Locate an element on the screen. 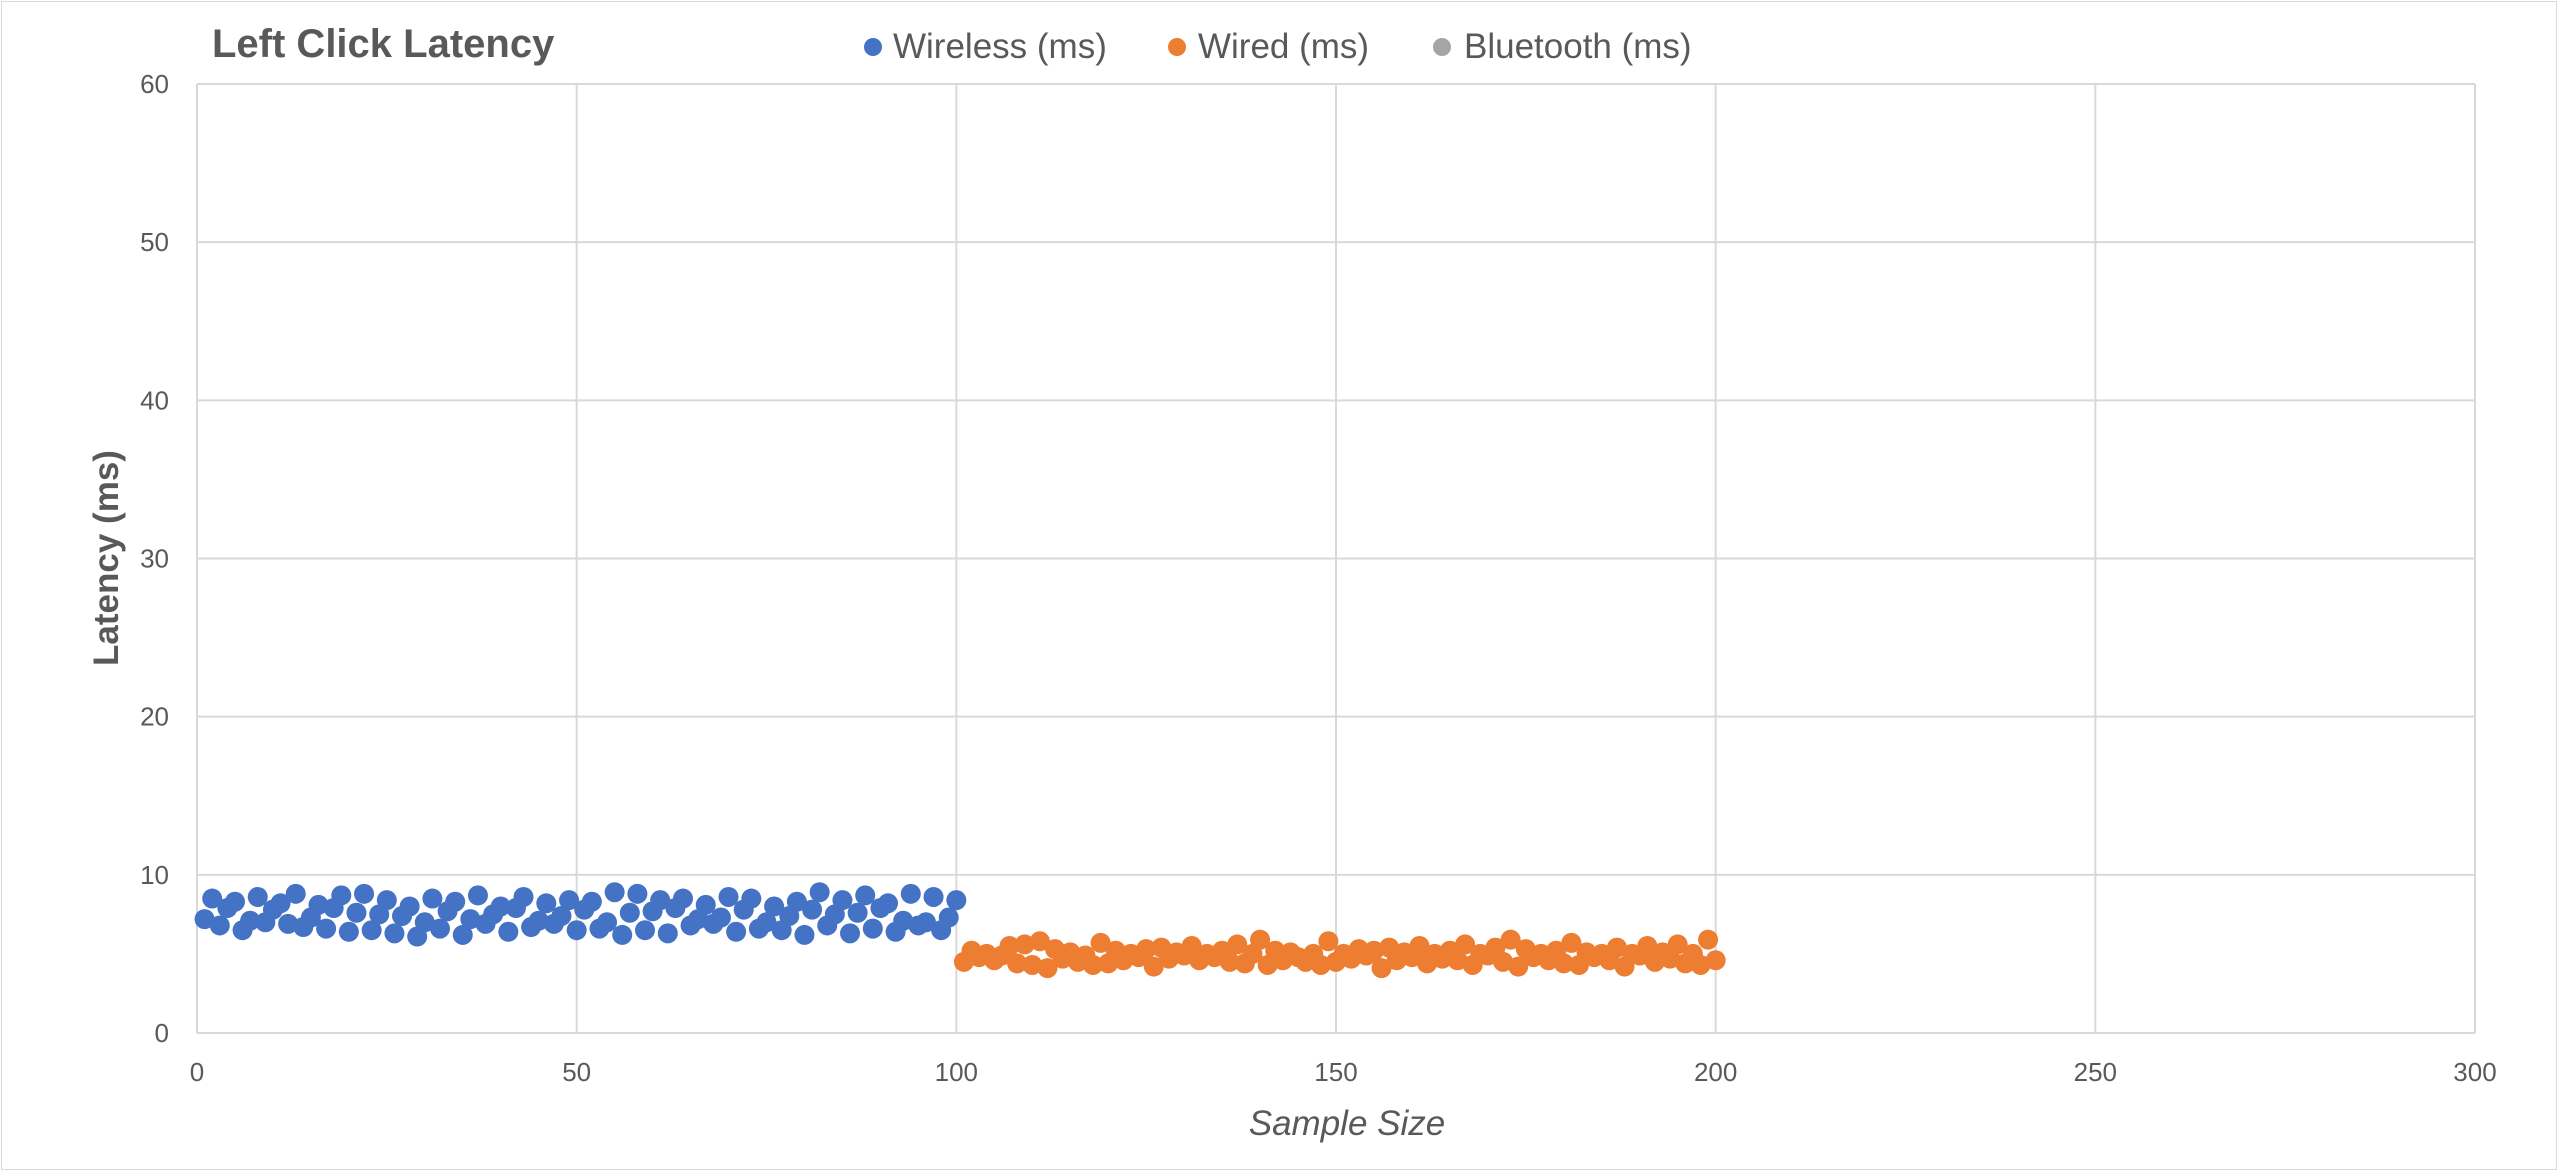 This screenshot has width=2560, height=1173. legend-label-bluetooth: Bluetooth (ms) is located at coordinates (1578, 46).